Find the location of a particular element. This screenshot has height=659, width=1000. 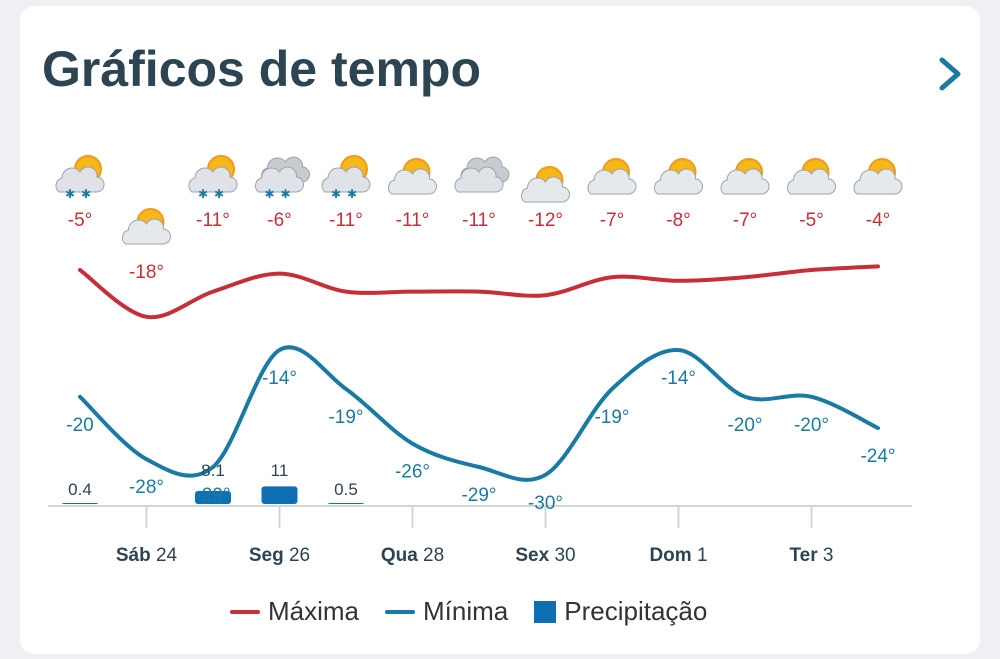

min-value-label: -24° is located at coordinates (877, 456).